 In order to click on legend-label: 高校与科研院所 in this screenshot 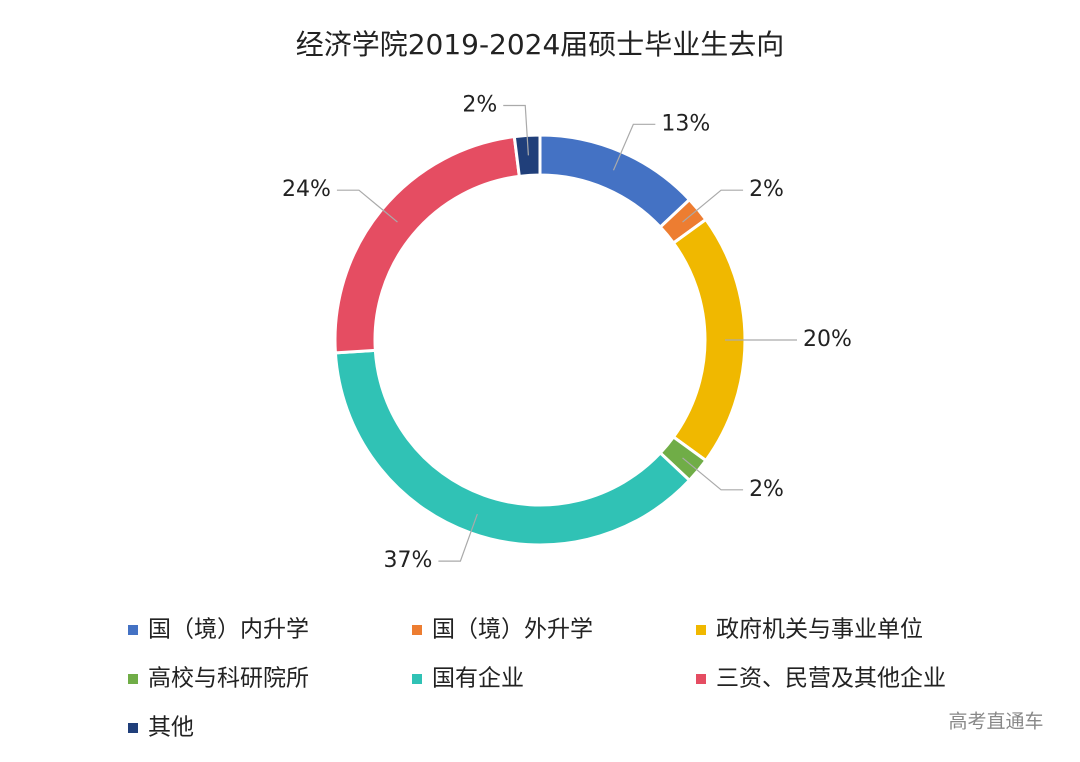, I will do `click(228, 679)`.